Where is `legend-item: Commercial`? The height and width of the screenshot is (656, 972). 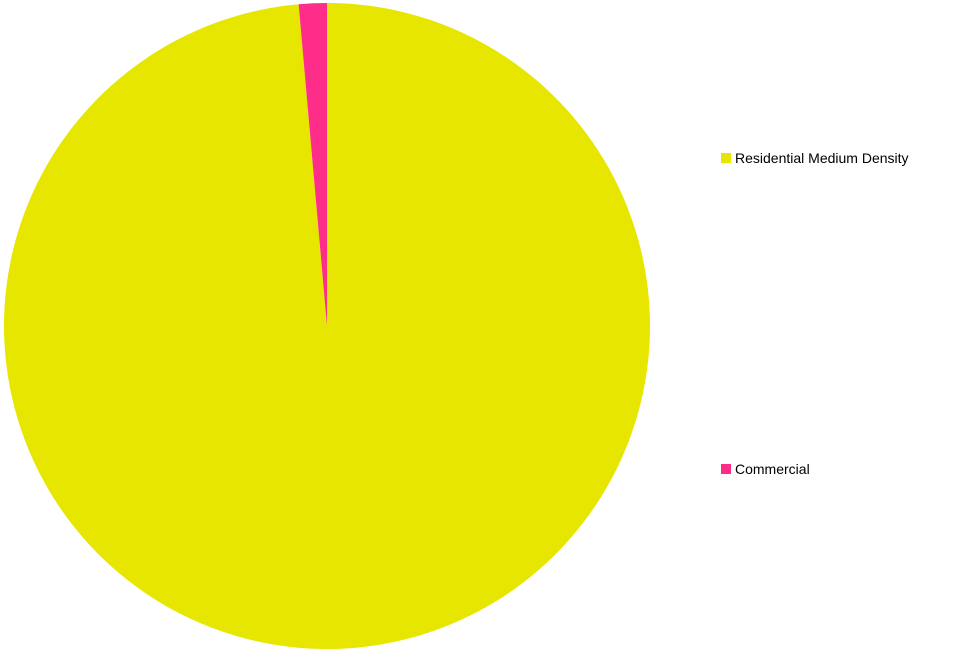 legend-item: Commercial is located at coordinates (765, 469).